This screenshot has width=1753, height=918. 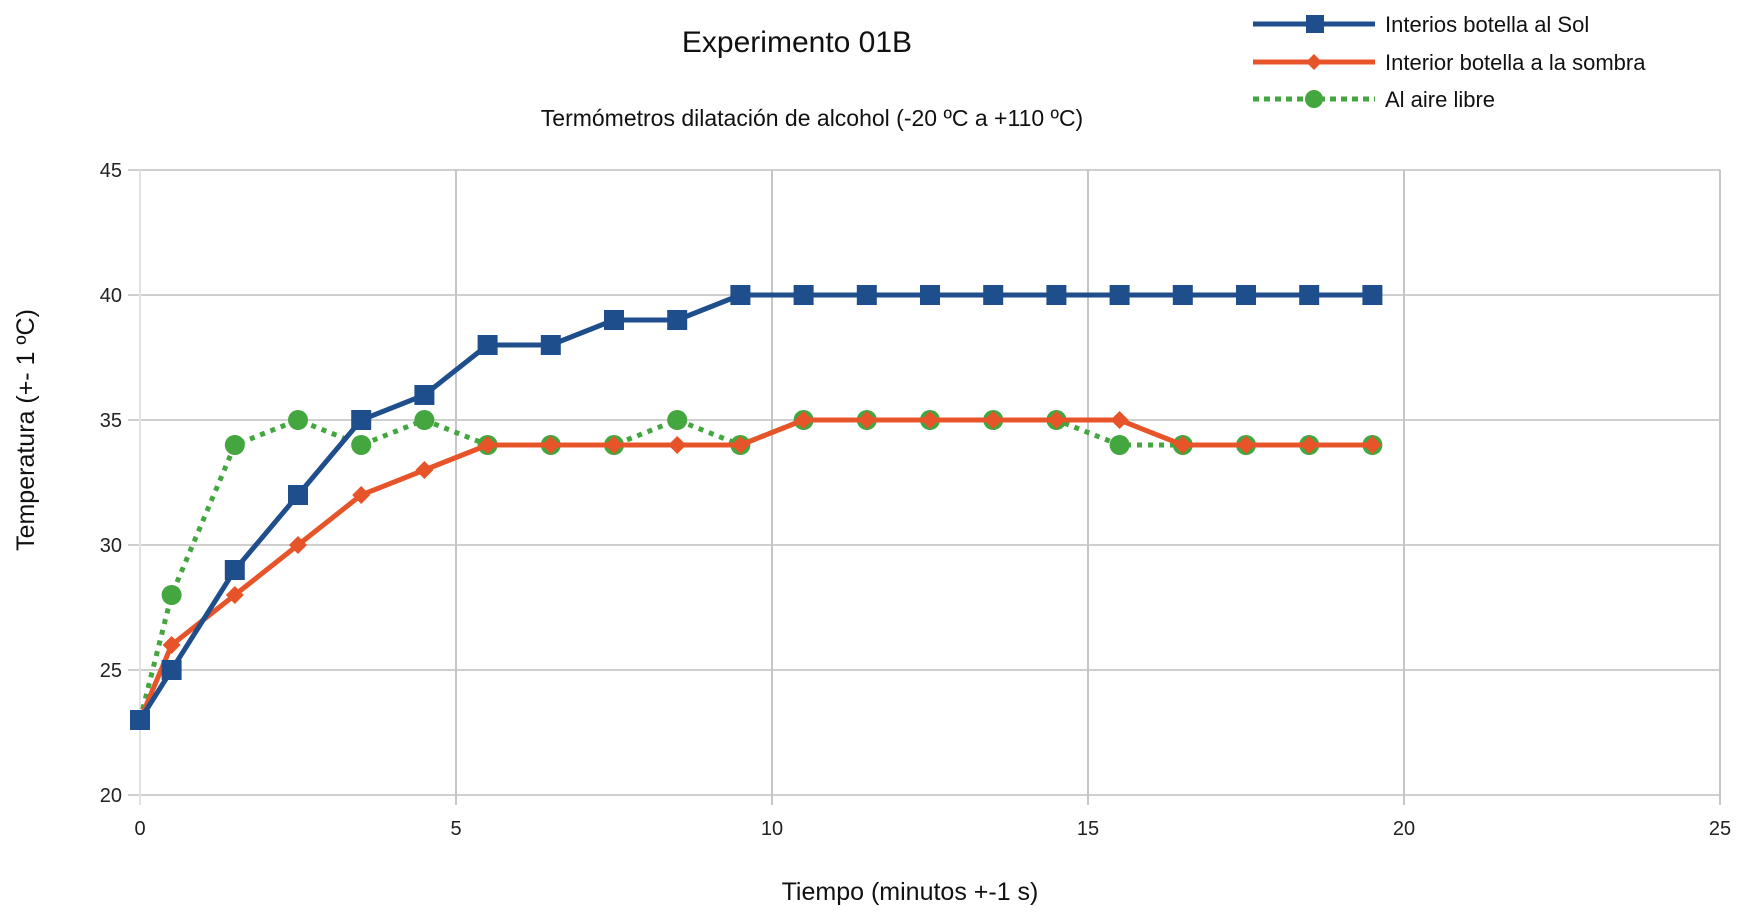 I want to click on legend-diamond-marker-icon, so click(x=1314, y=62).